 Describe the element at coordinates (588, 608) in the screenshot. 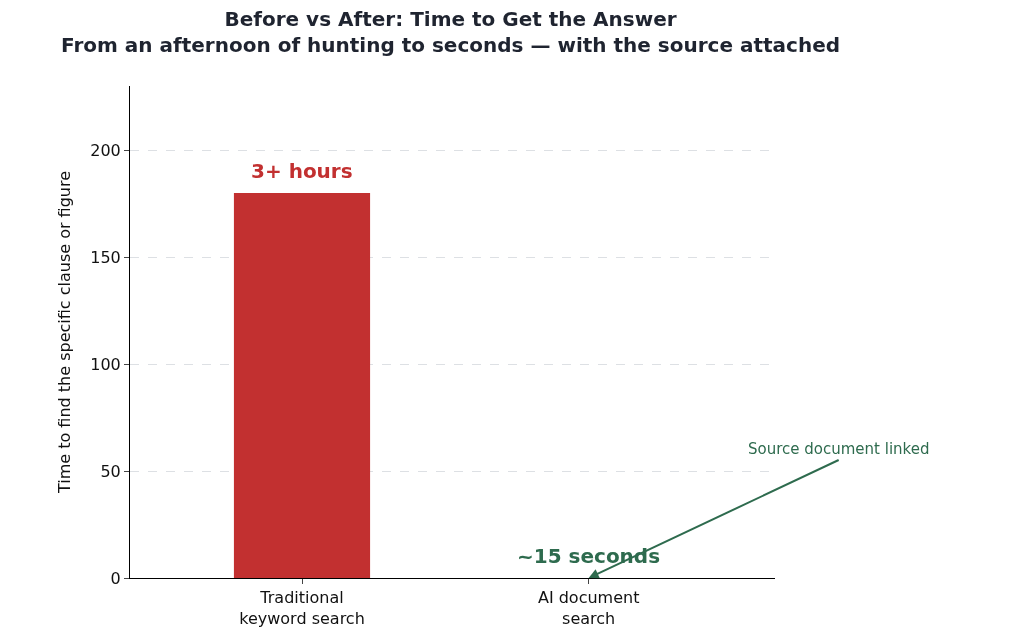

I see `x-tick-label: AI document search` at that location.